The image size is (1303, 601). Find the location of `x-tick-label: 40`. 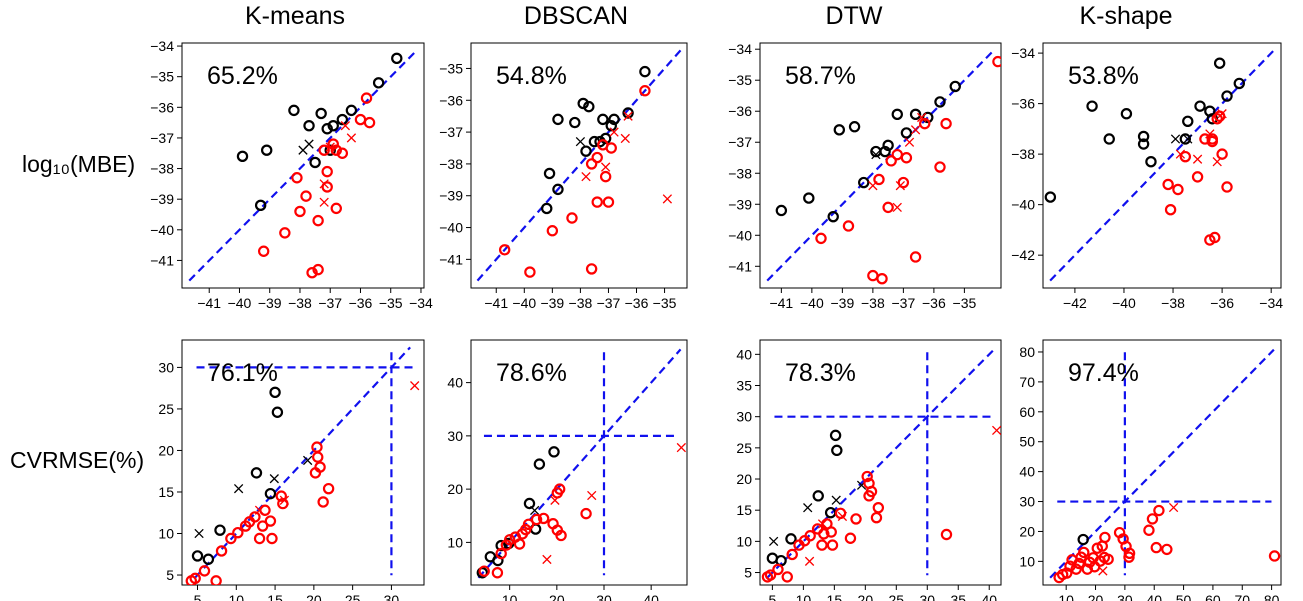

x-tick-label: 40 is located at coordinates (651, 596).